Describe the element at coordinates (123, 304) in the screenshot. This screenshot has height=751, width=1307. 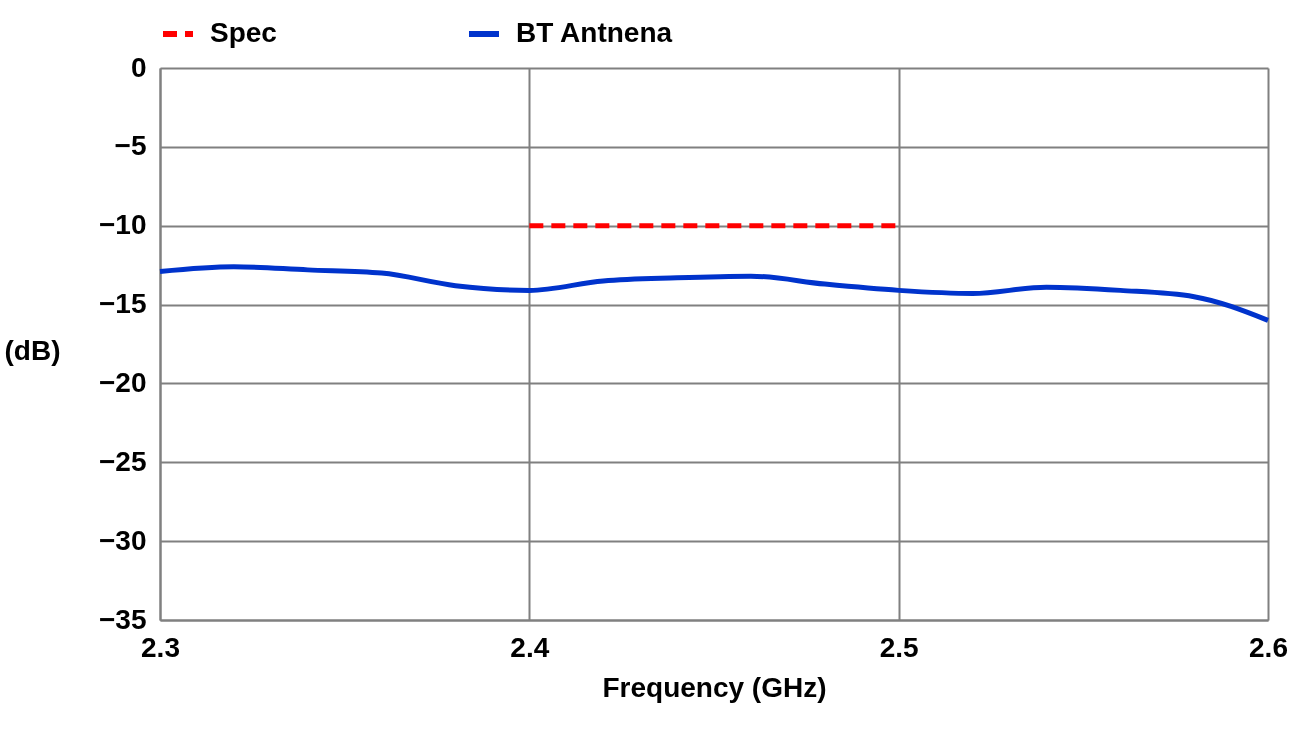
I see `y-tick-label: −15` at that location.